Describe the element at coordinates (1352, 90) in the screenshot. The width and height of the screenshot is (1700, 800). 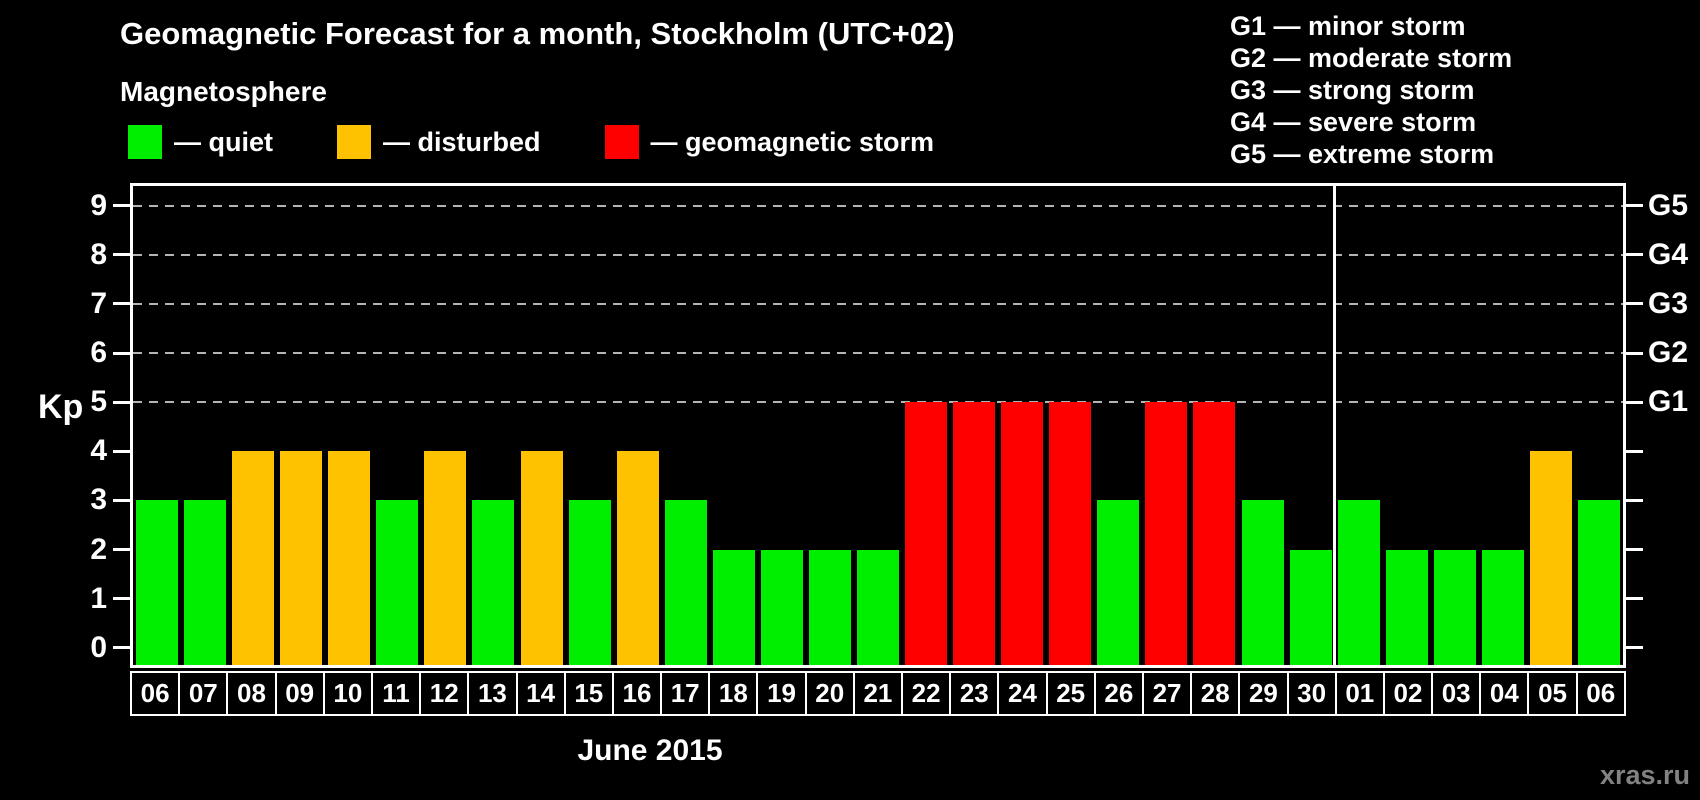
I see `storm-scale-g3: G3 — strong storm` at that location.